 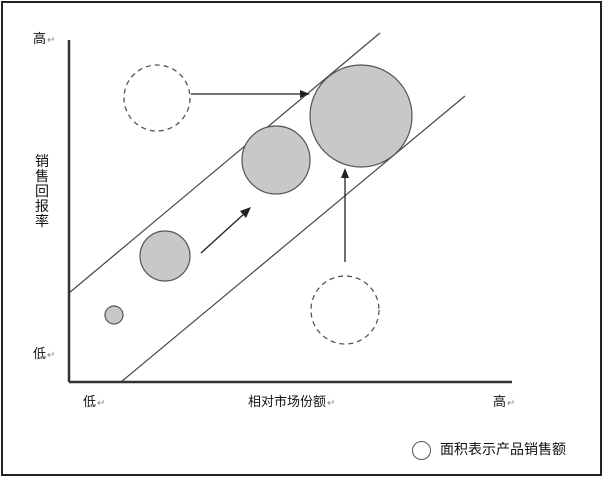 I want to click on dashed-circle-top-left, so click(x=157, y=98).